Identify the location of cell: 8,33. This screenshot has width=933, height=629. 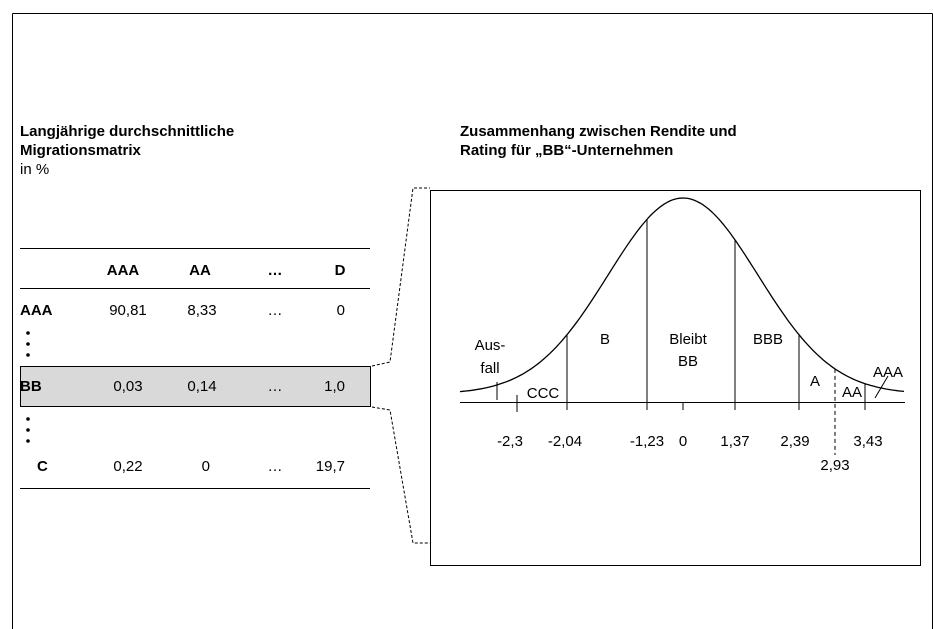
(201, 310).